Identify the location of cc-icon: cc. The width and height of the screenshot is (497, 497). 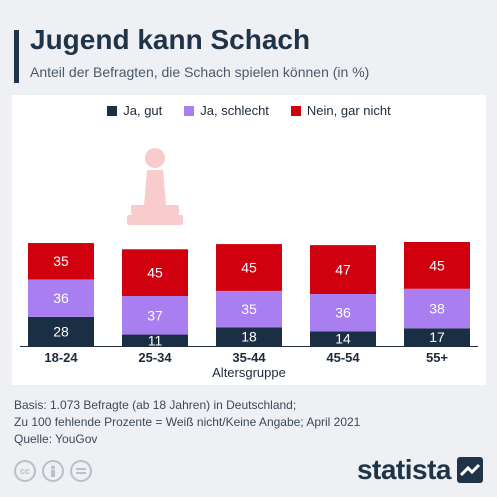
(25, 471).